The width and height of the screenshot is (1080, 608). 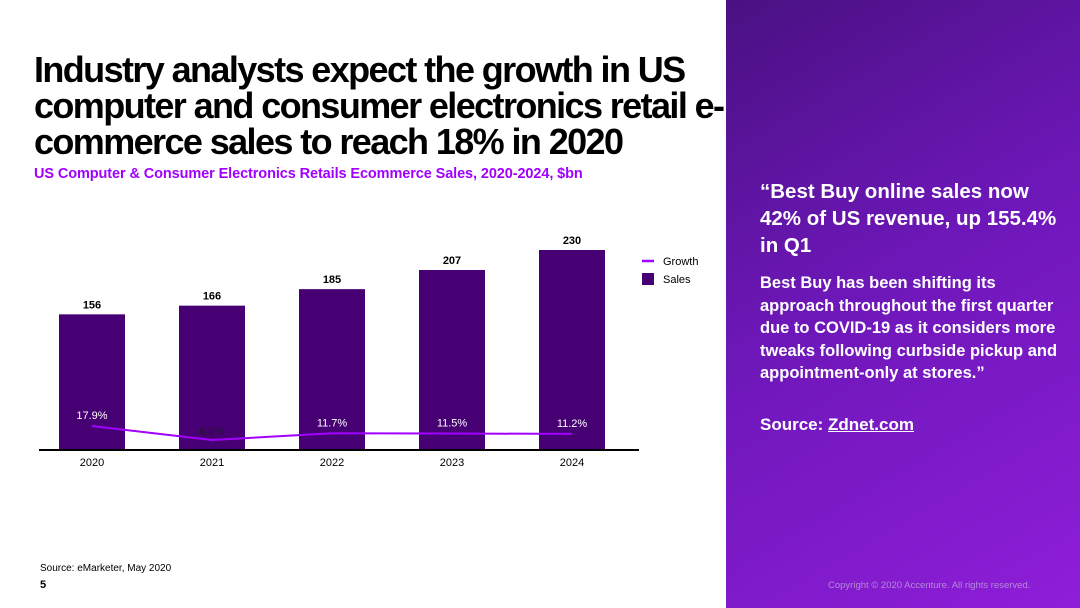 What do you see at coordinates (648, 279) in the screenshot?
I see `legend-sales-swatch` at bounding box center [648, 279].